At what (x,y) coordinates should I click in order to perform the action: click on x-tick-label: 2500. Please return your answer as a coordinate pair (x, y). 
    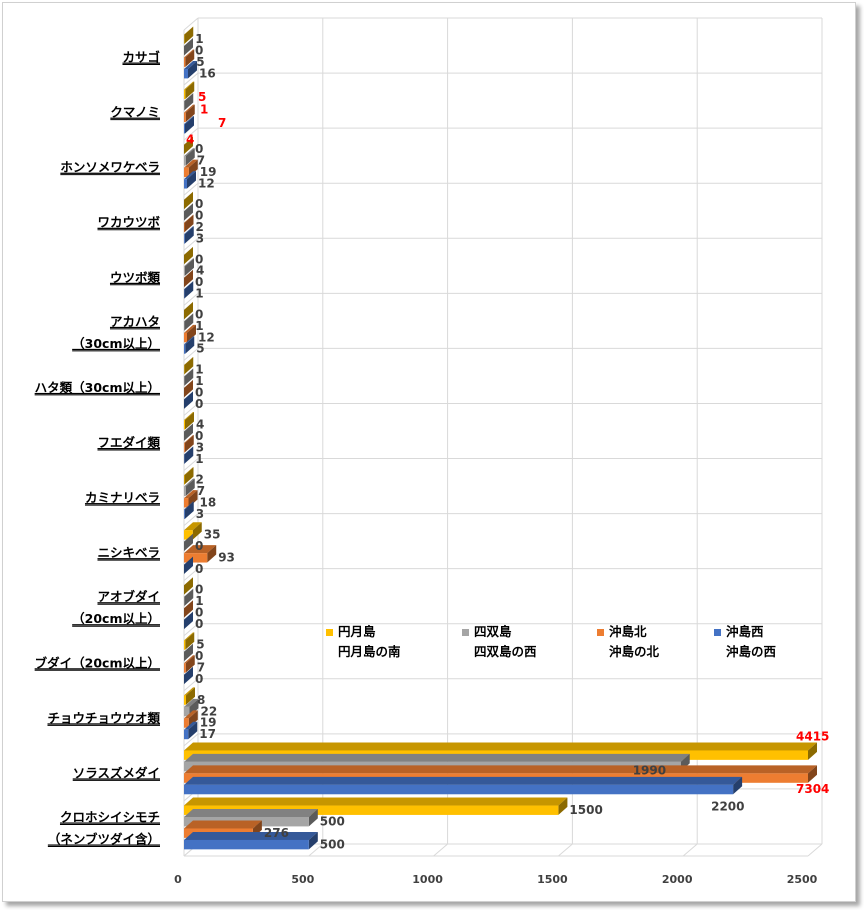
    Looking at the image, I should click on (802, 879).